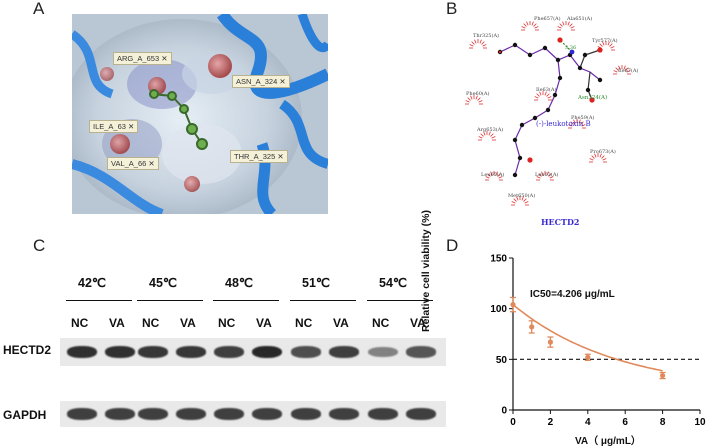  Describe the element at coordinates (261, 81) in the screenshot. I see `residue-tag: ASN_A_324 ✕` at that location.